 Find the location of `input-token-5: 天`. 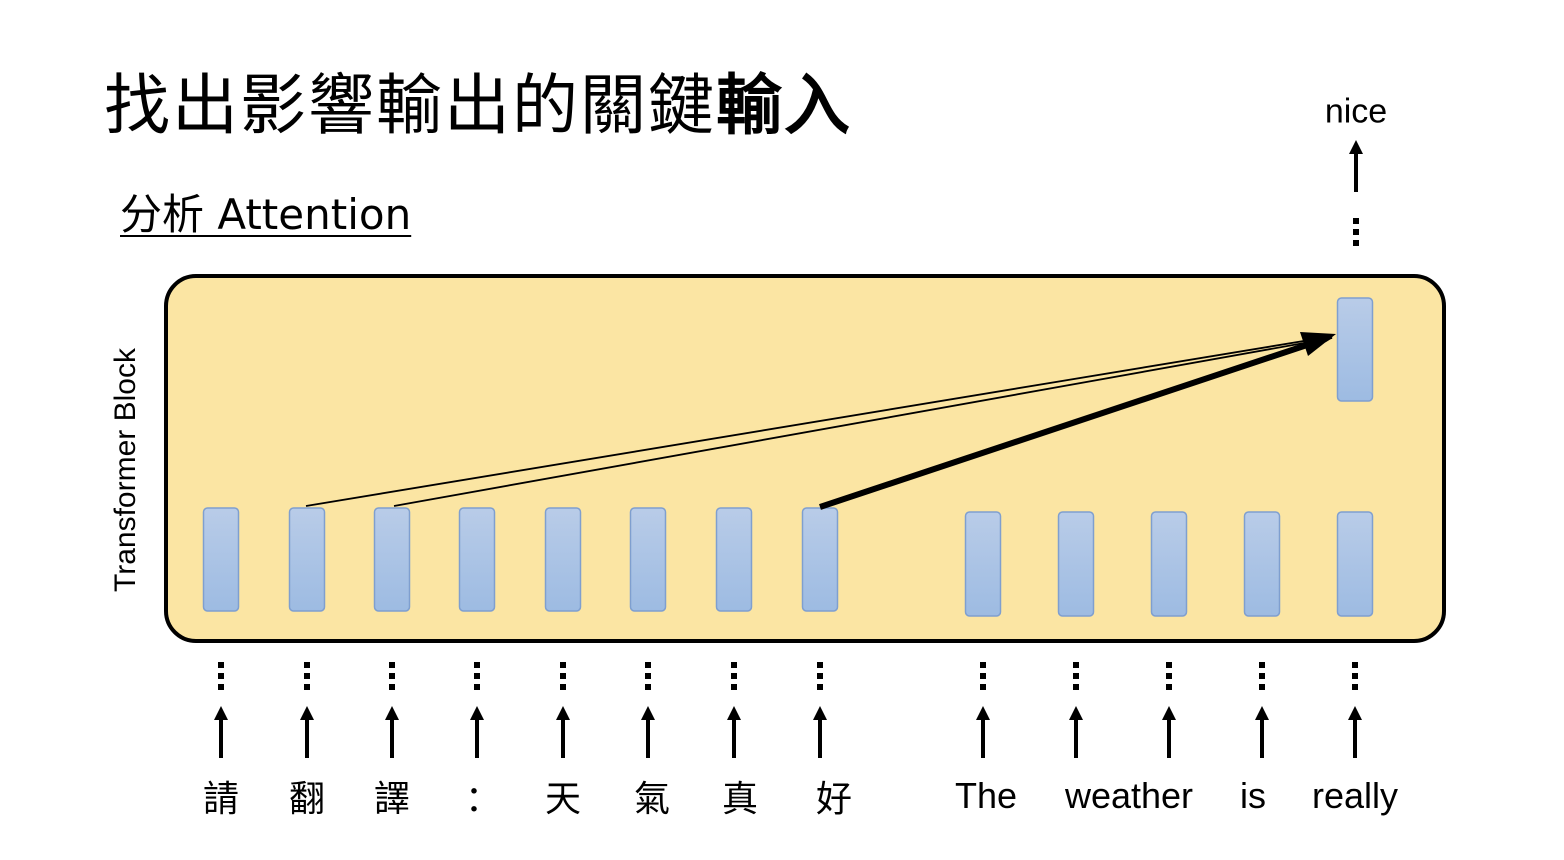

input-token-5: 天 is located at coordinates (563, 799).